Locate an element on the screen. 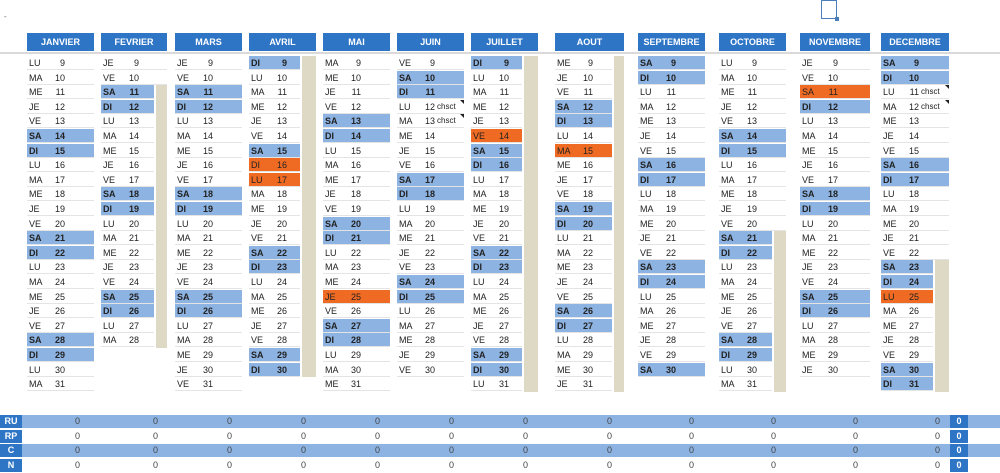  day-cell: SA 17 is located at coordinates (430, 179).